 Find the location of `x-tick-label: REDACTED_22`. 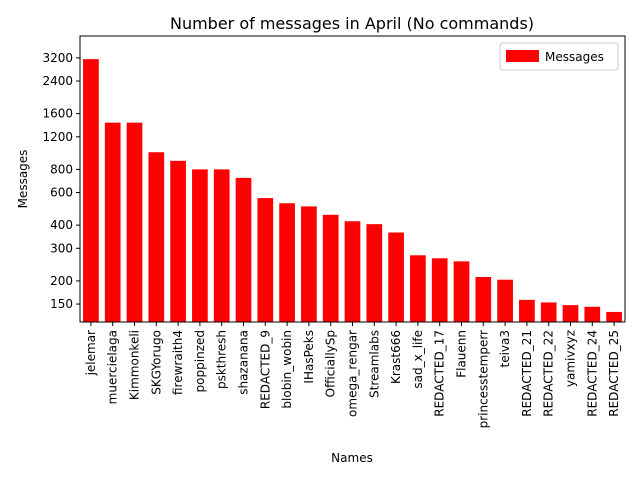

x-tick-label: REDACTED_22 is located at coordinates (549, 373).